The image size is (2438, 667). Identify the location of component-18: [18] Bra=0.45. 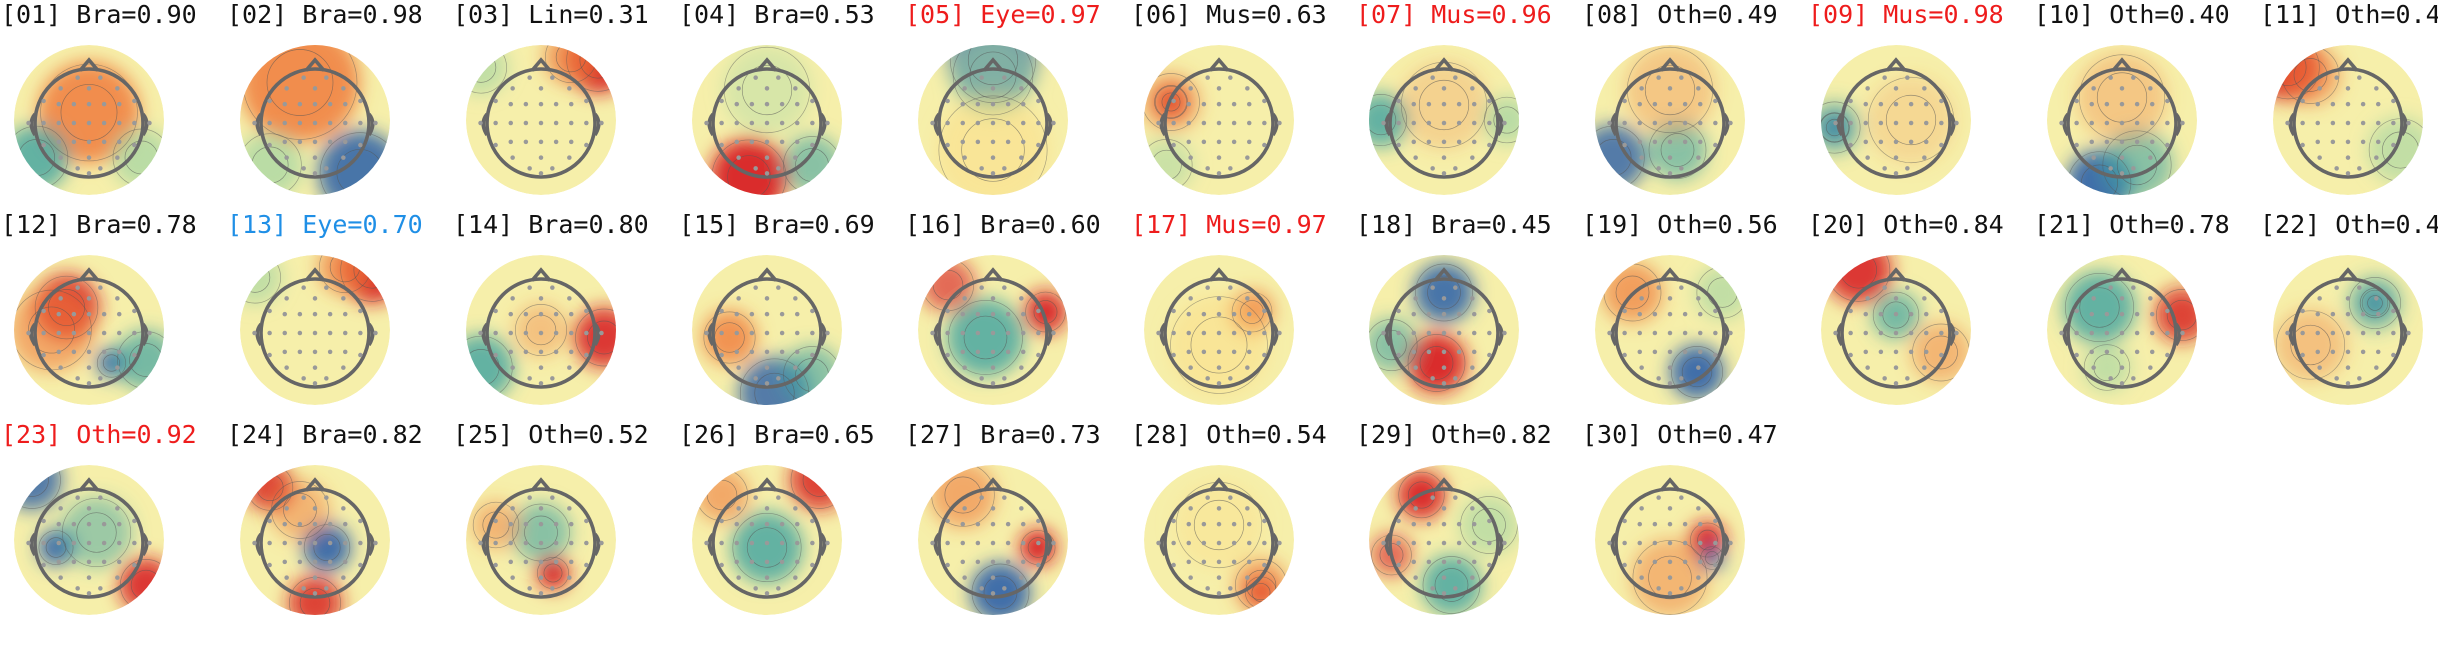
(1469, 315).